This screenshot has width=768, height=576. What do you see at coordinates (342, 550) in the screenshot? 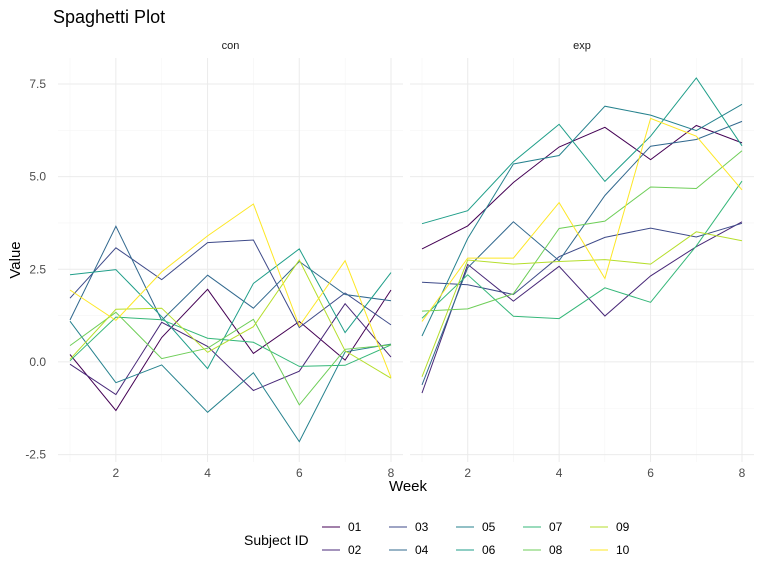
I see `legend-item-02: 02` at bounding box center [342, 550].